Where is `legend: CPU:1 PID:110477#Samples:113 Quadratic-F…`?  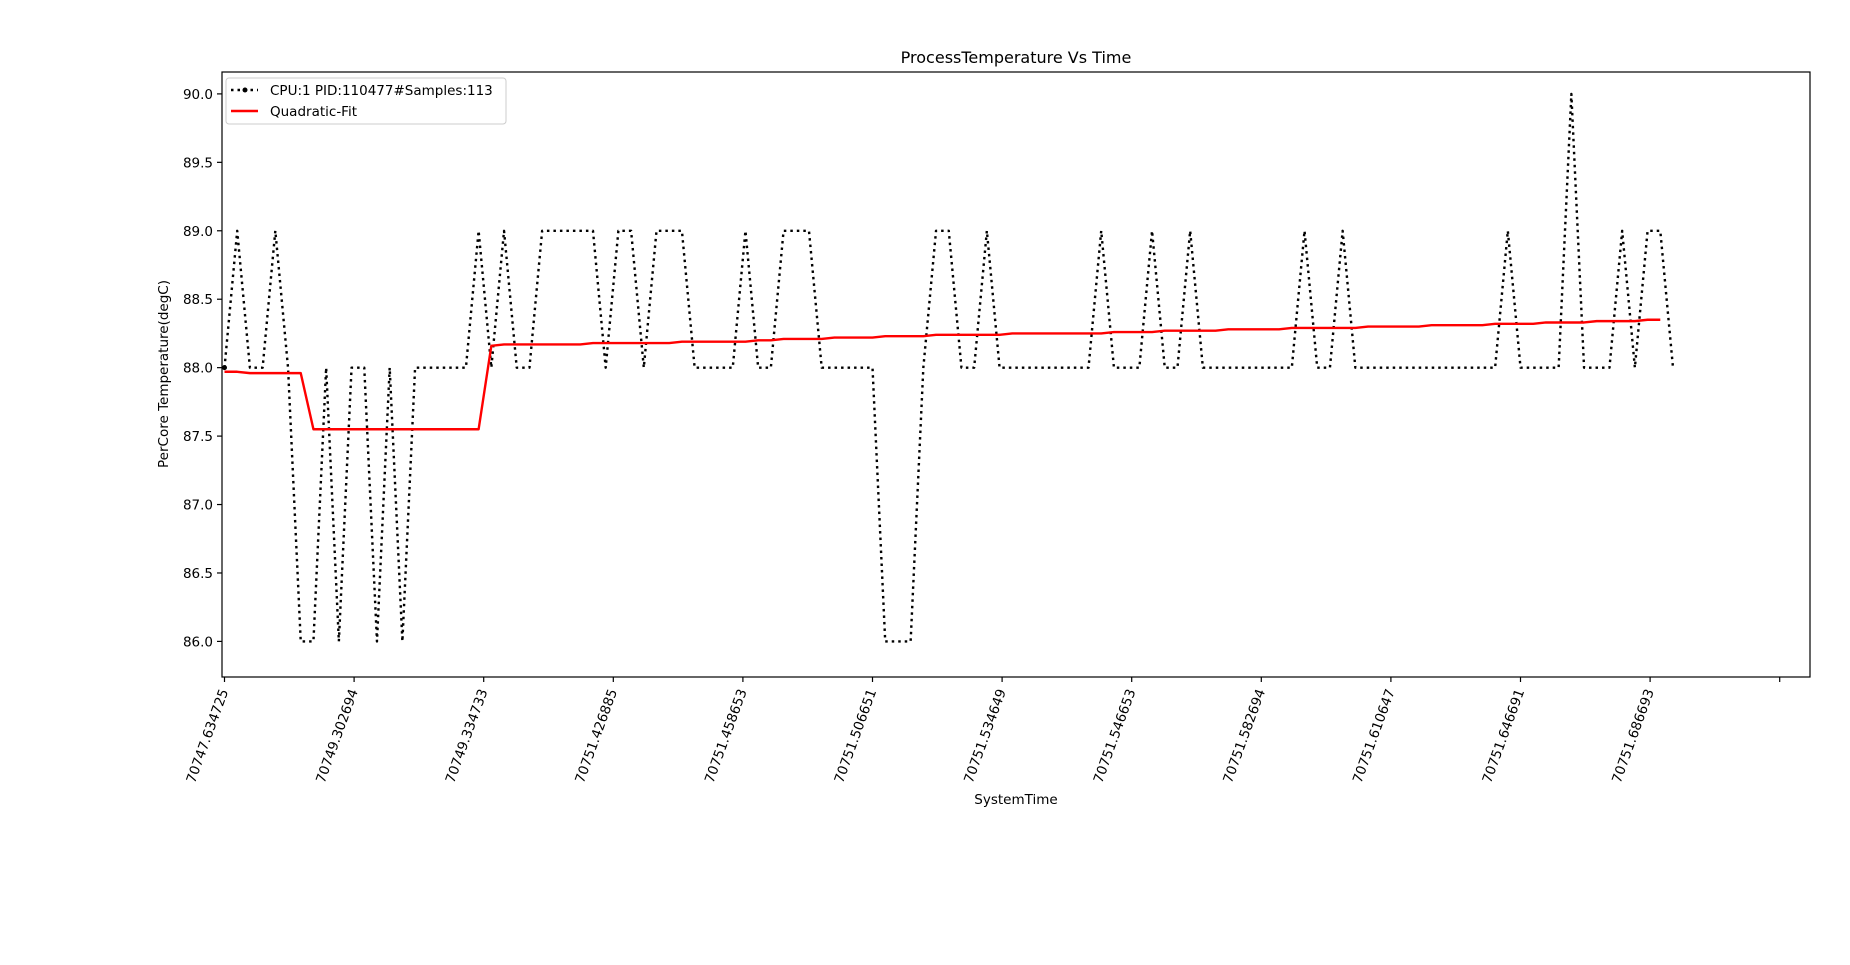
legend: CPU:1 PID:110477#Samples:113 Quadratic-F… is located at coordinates (366, 101).